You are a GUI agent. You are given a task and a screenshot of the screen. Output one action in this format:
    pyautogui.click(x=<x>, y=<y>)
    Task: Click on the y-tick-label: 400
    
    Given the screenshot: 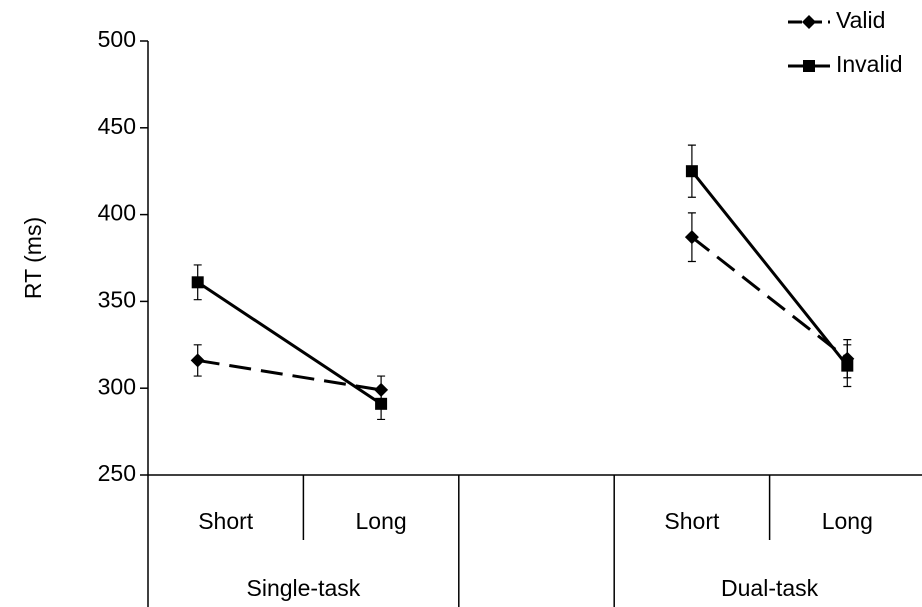 What is the action you would take?
    pyautogui.click(x=117, y=213)
    